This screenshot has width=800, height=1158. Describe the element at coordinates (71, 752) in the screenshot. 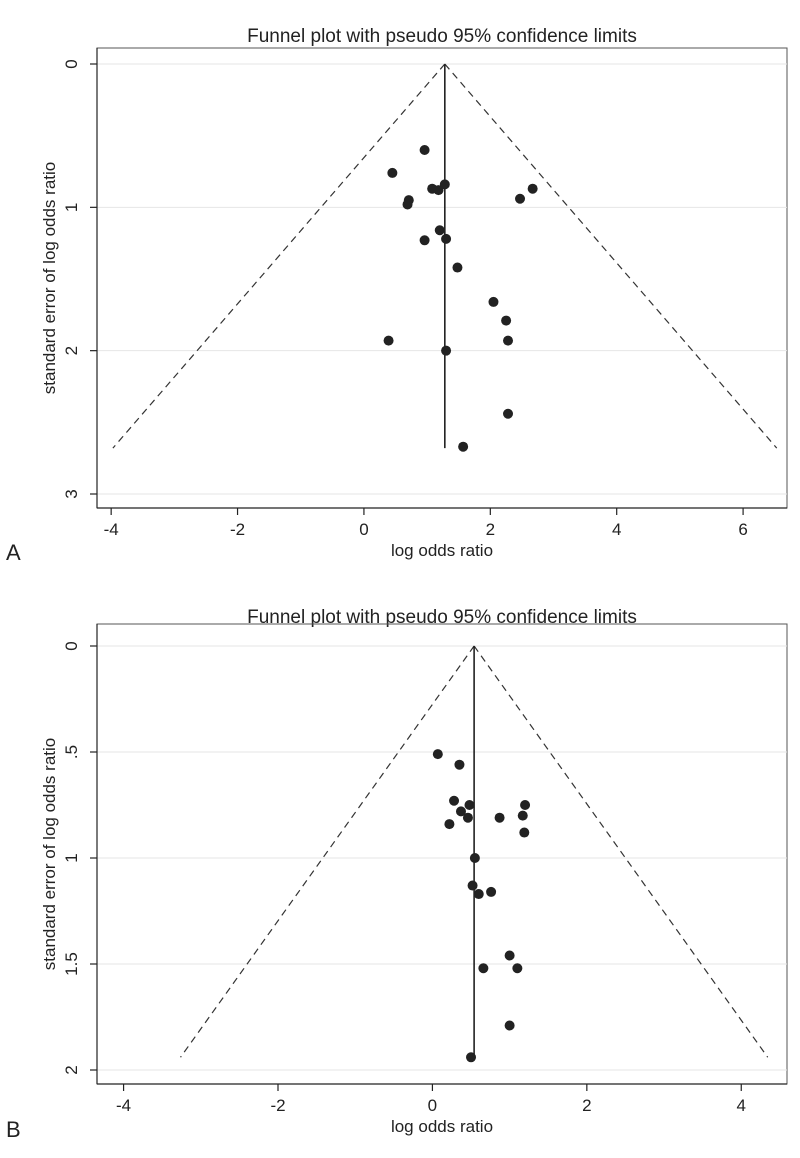

I see `y-tick-label: .5` at that location.